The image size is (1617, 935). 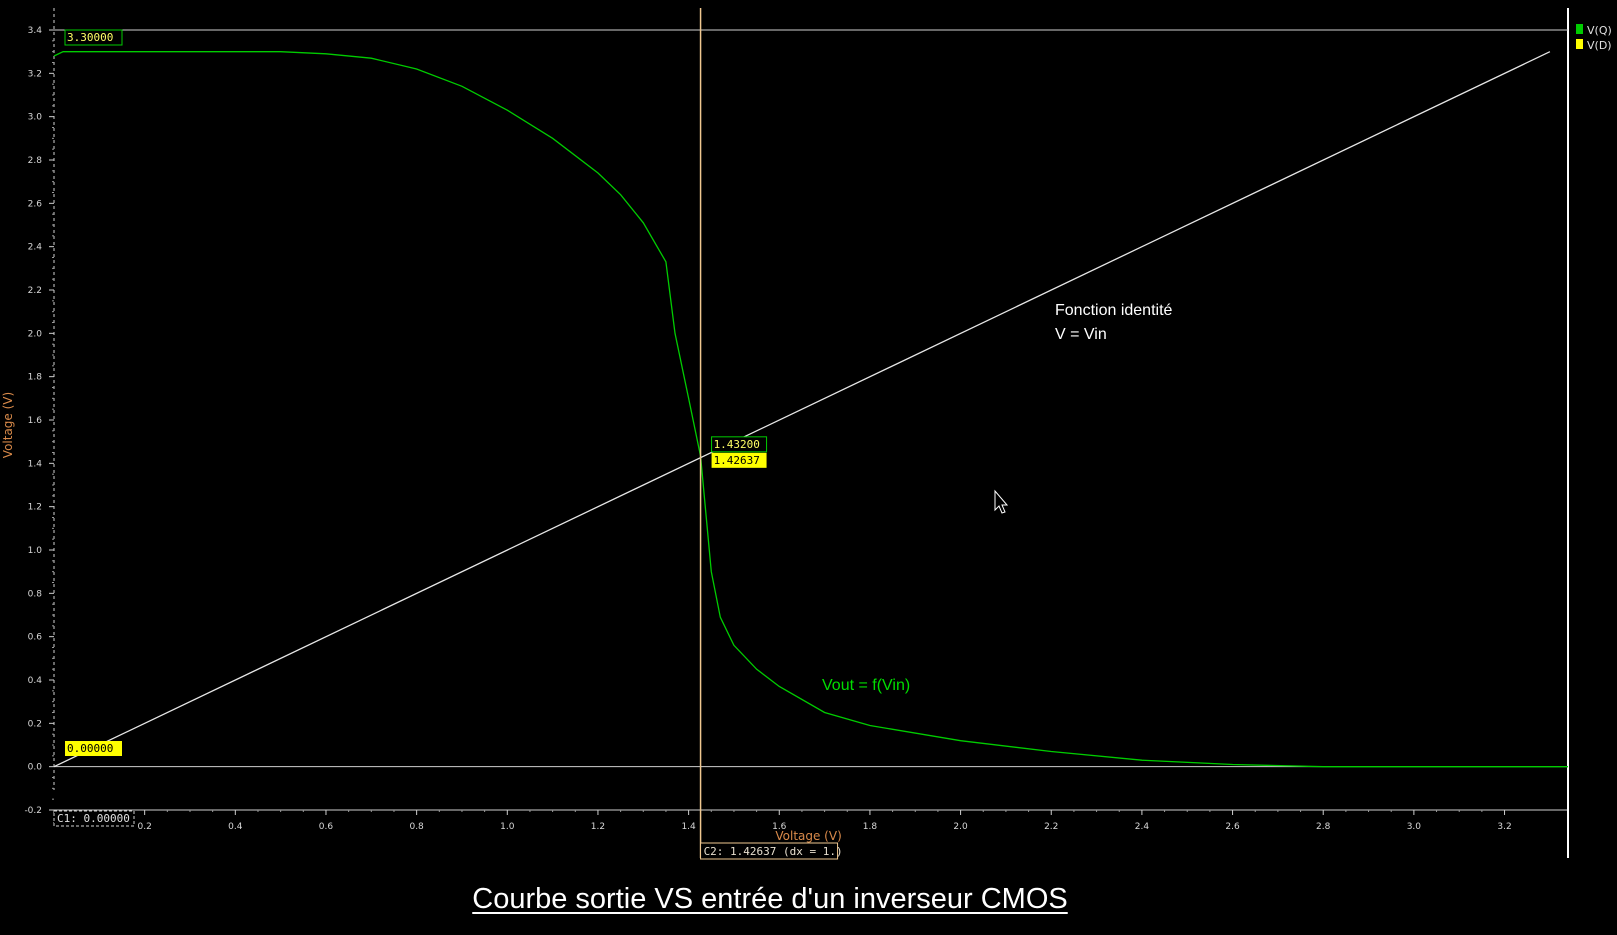 I want to click on y-tick-label: 1.6, so click(x=35, y=421).